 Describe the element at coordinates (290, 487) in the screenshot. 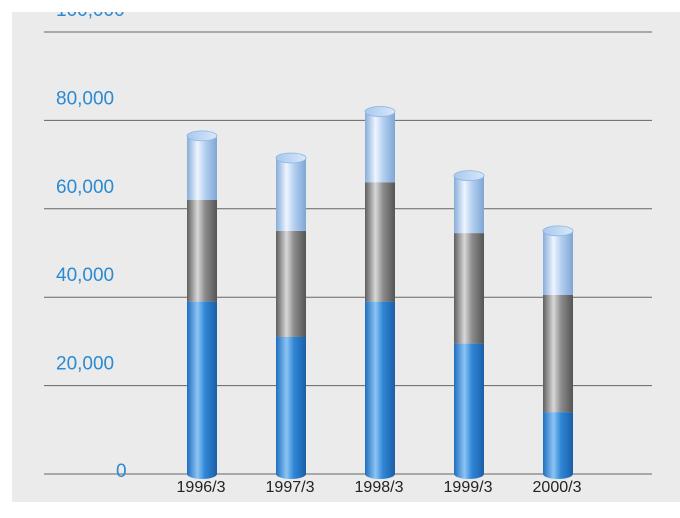

I see `x-tick-label: 1997/3` at that location.